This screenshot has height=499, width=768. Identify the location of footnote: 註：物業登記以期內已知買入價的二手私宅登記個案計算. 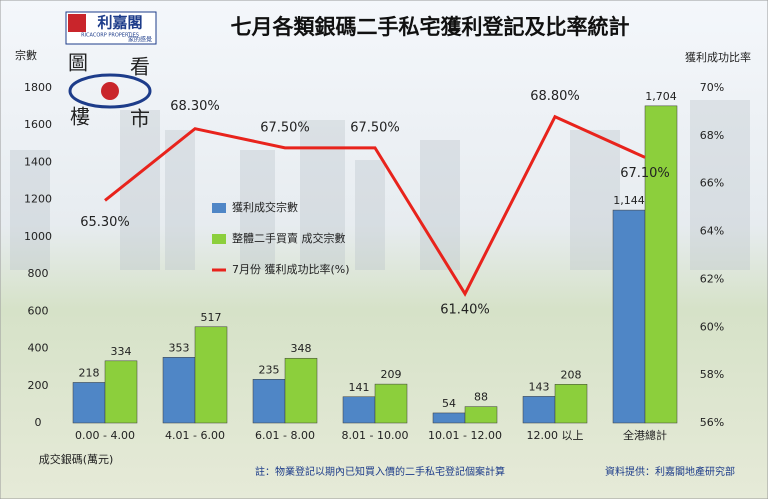
(380, 471).